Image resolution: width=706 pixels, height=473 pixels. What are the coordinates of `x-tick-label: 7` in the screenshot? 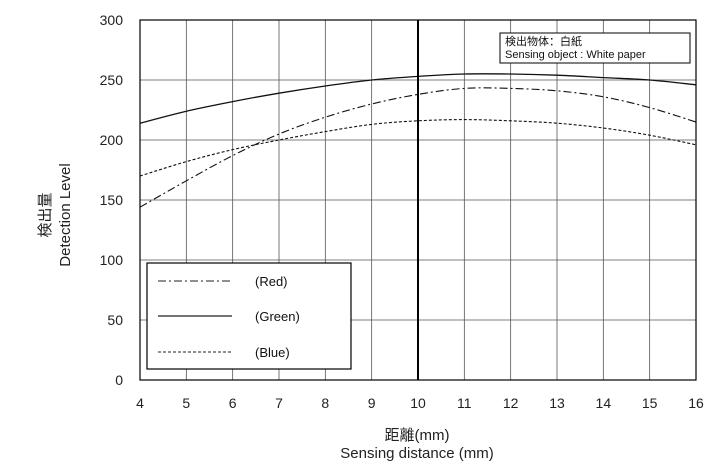 It's located at (279, 403).